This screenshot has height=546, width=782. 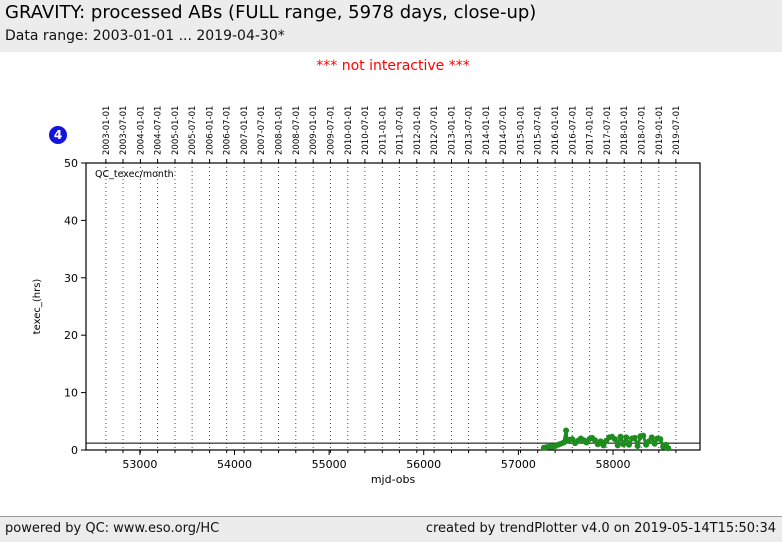 What do you see at coordinates (145, 36) in the screenshot?
I see `data-range-subtitle: Data range: 2003-01-01 ... 2019-04-30*` at bounding box center [145, 36].